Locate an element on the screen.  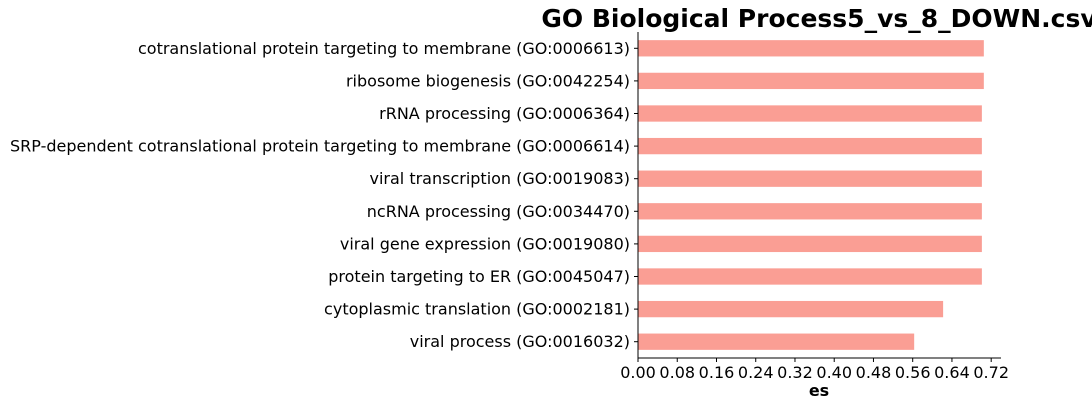
category-label: protein targeting to ER (GO:0045047) is located at coordinates (479, 276).